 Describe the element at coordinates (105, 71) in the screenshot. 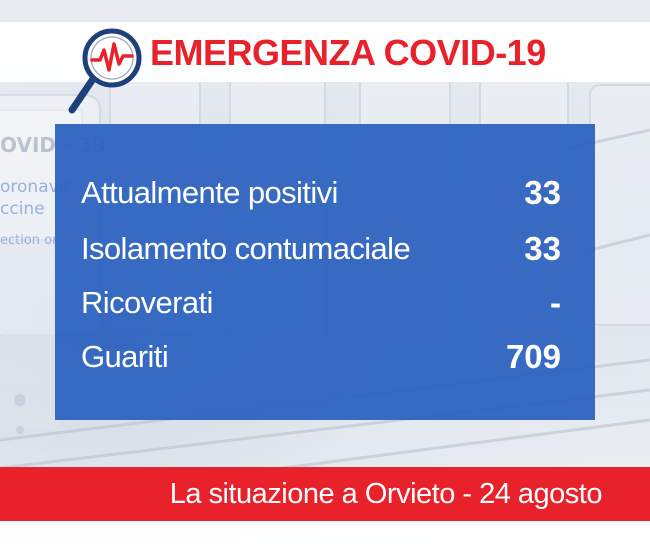

I see `magnifier-heartbeat-icon` at that location.